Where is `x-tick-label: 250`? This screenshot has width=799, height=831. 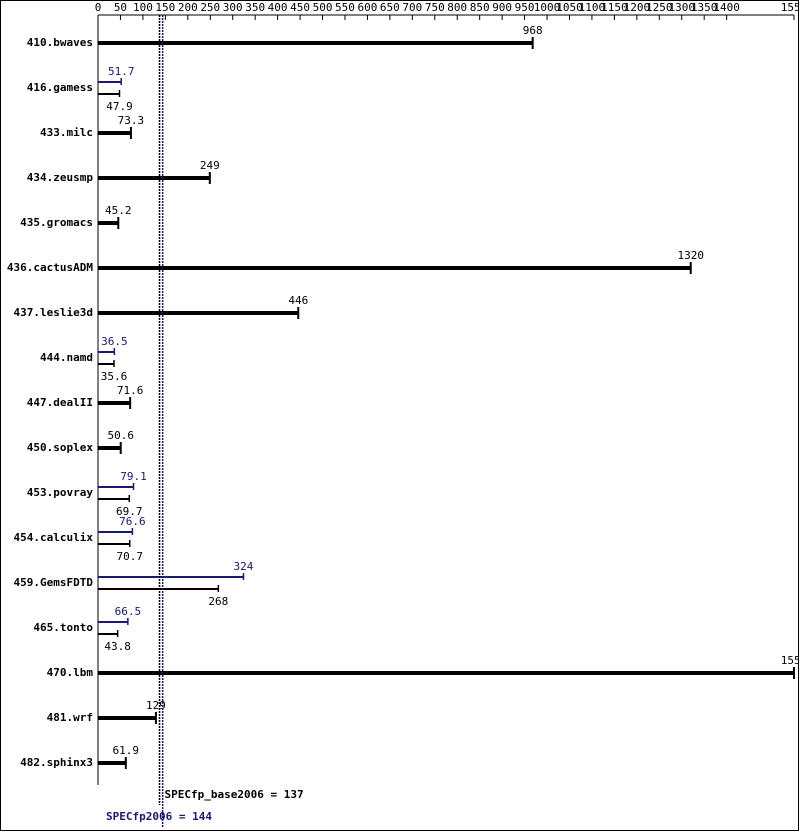
x-tick-label: 250 is located at coordinates (210, 7).